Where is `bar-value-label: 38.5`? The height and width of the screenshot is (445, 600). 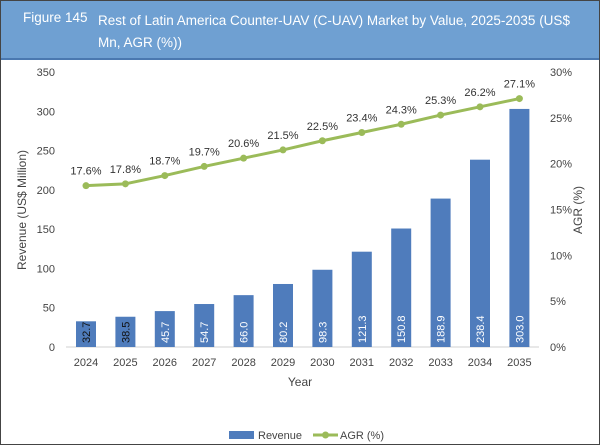
bar-value-label: 38.5 is located at coordinates (126, 332).